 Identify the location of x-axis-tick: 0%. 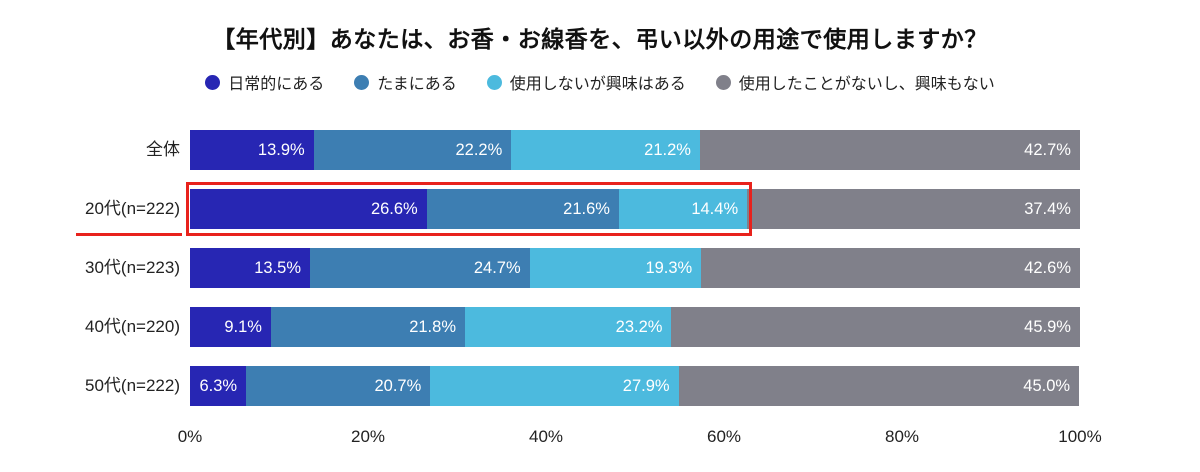
(190, 436).